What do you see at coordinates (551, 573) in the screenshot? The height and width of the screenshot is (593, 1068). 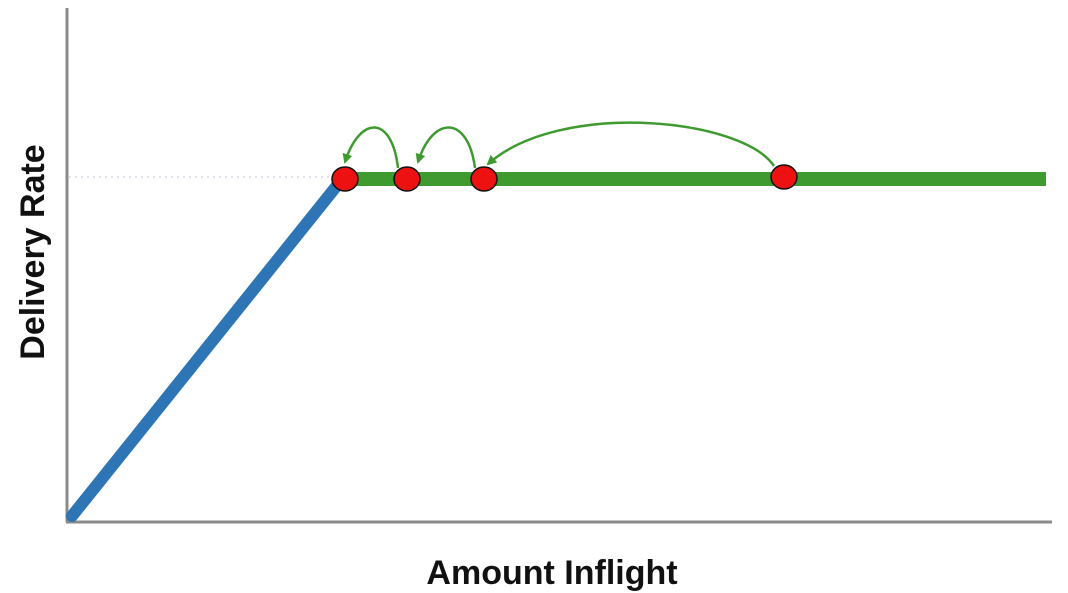 I see `x-axis-label: Amount Inflight` at bounding box center [551, 573].